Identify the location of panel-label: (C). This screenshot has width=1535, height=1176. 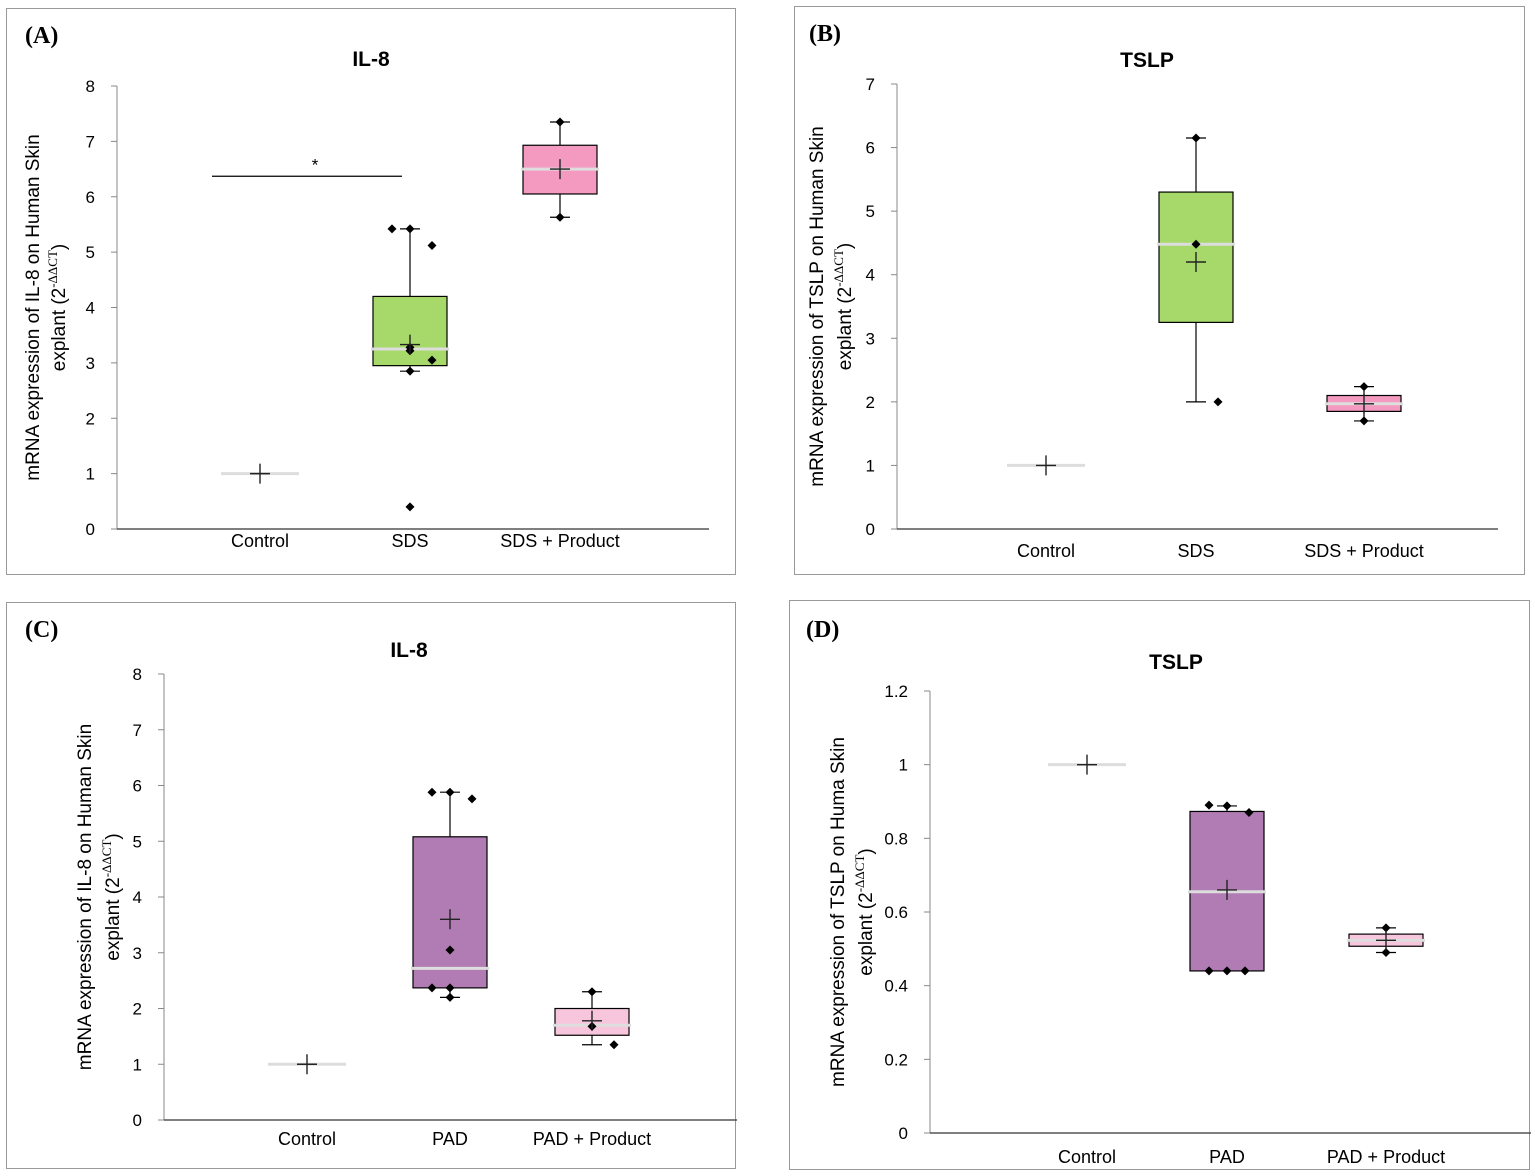
(42, 630).